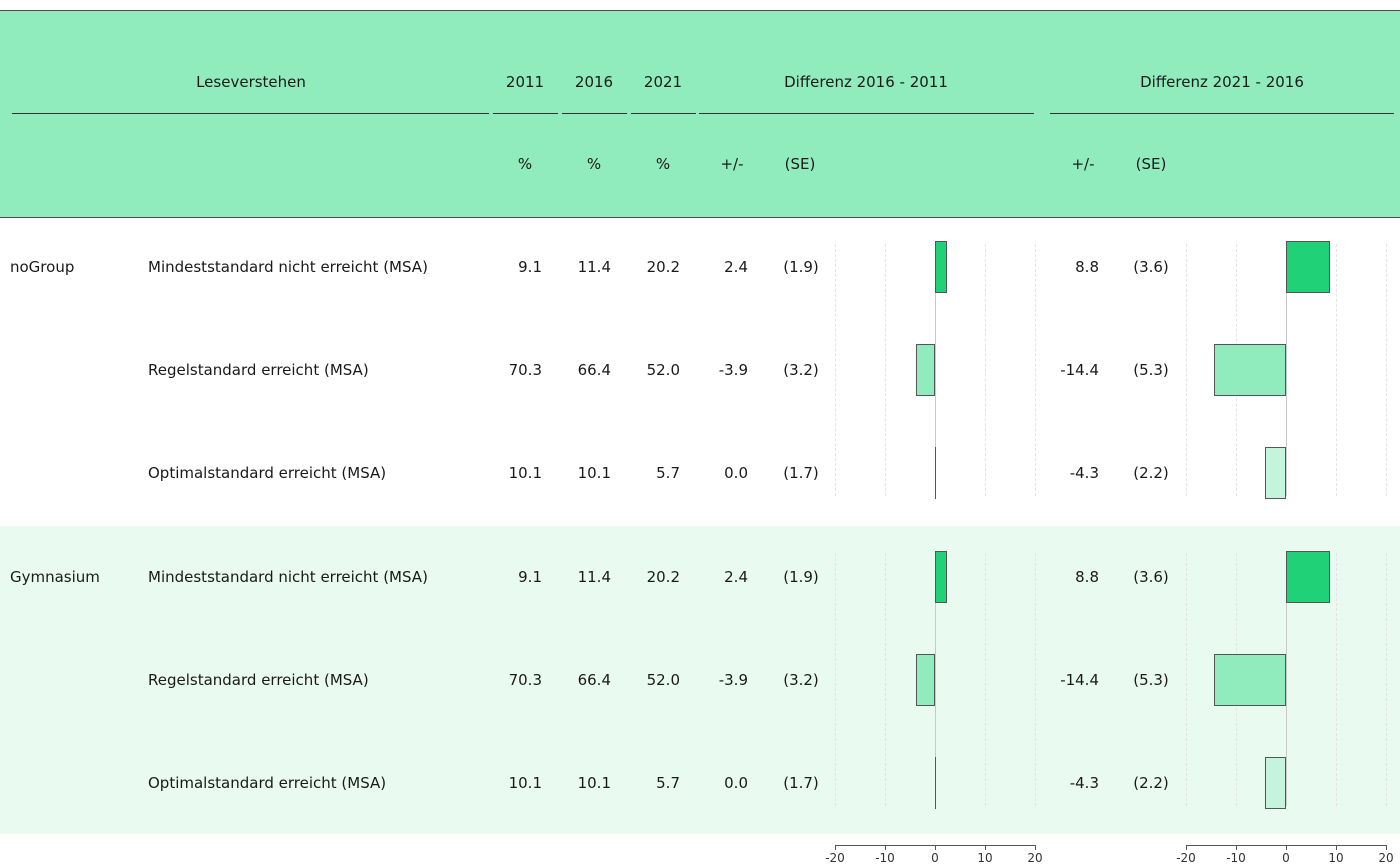  What do you see at coordinates (663, 267) in the screenshot?
I see `value-2021: 20.2` at bounding box center [663, 267].